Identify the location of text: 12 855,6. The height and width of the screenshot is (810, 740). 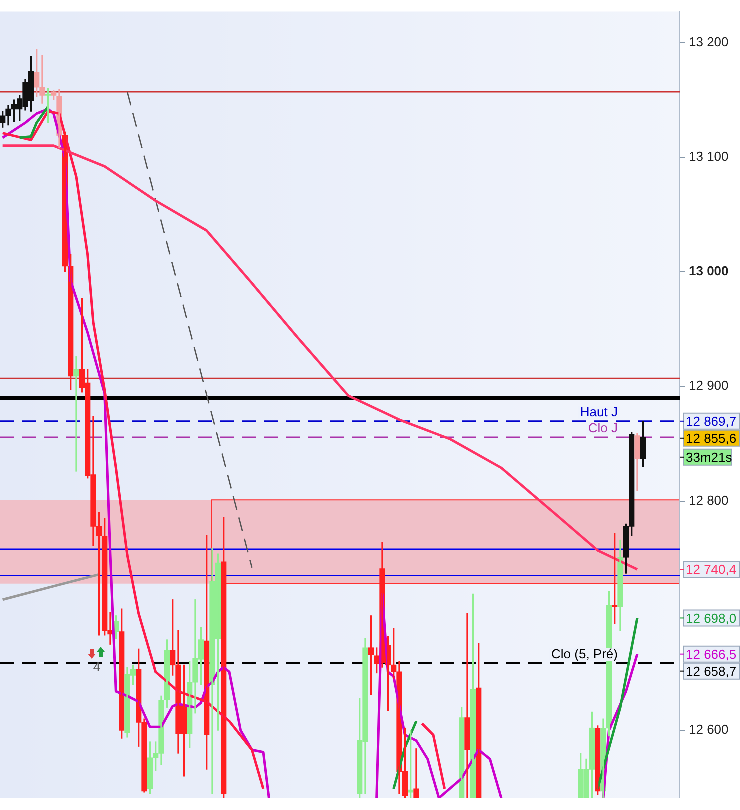
(711, 438).